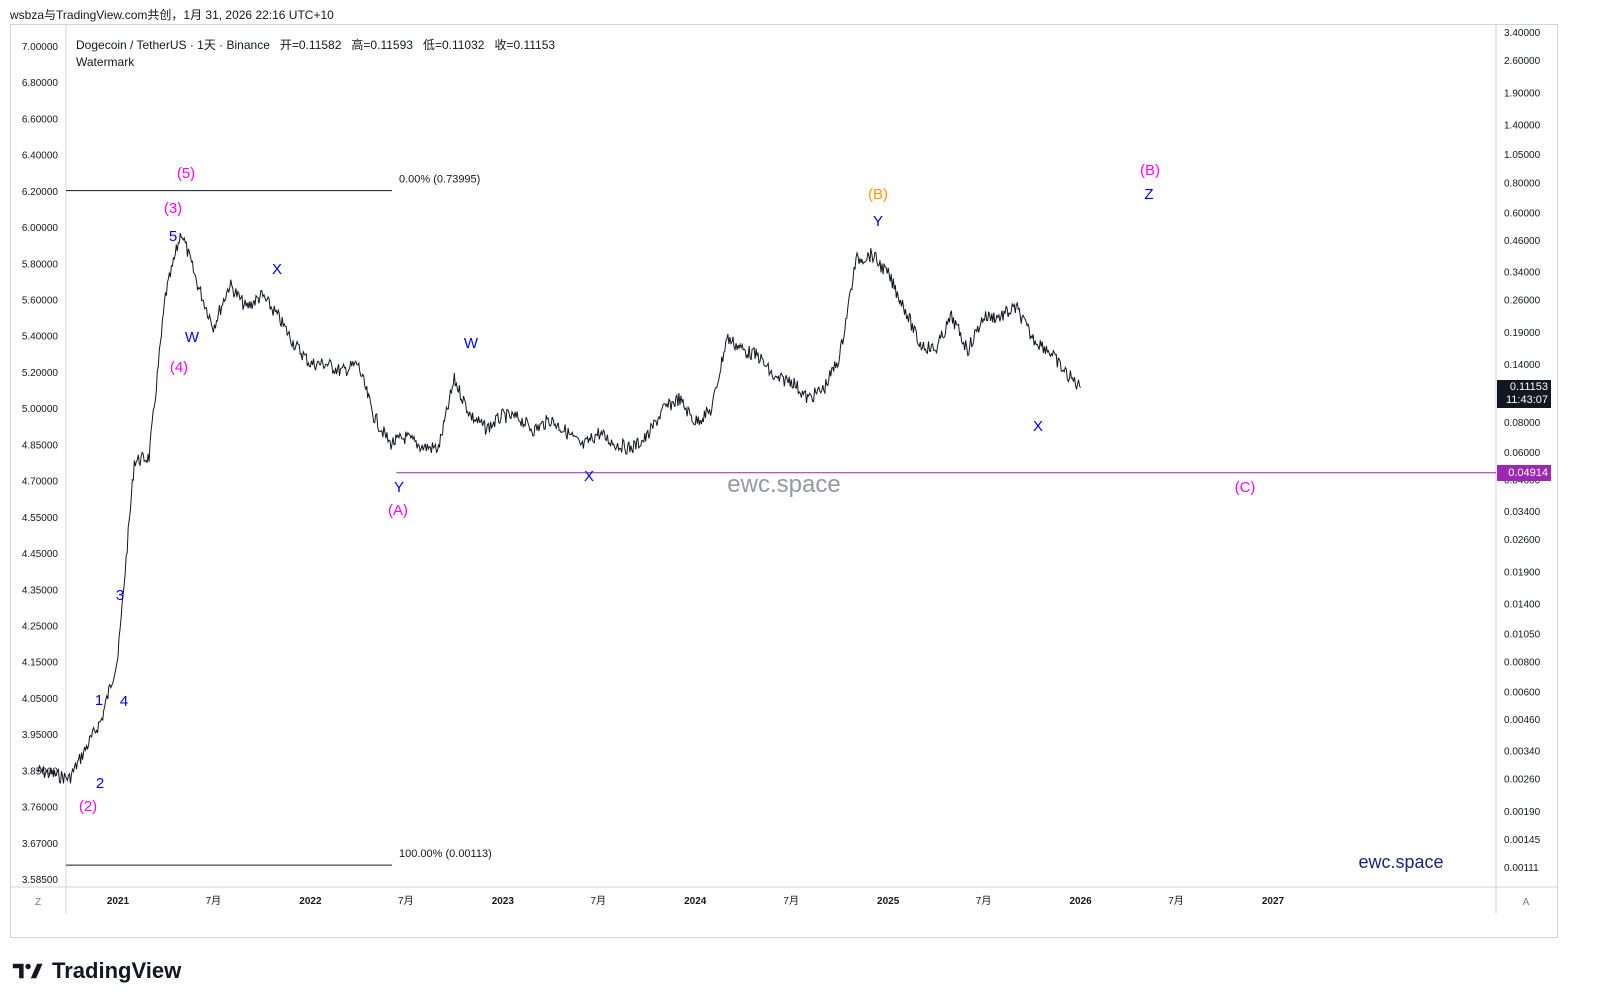 This screenshot has height=995, width=1602. What do you see at coordinates (1522, 125) in the screenshot?
I see `right-axis-tick-label: 1.40000` at bounding box center [1522, 125].